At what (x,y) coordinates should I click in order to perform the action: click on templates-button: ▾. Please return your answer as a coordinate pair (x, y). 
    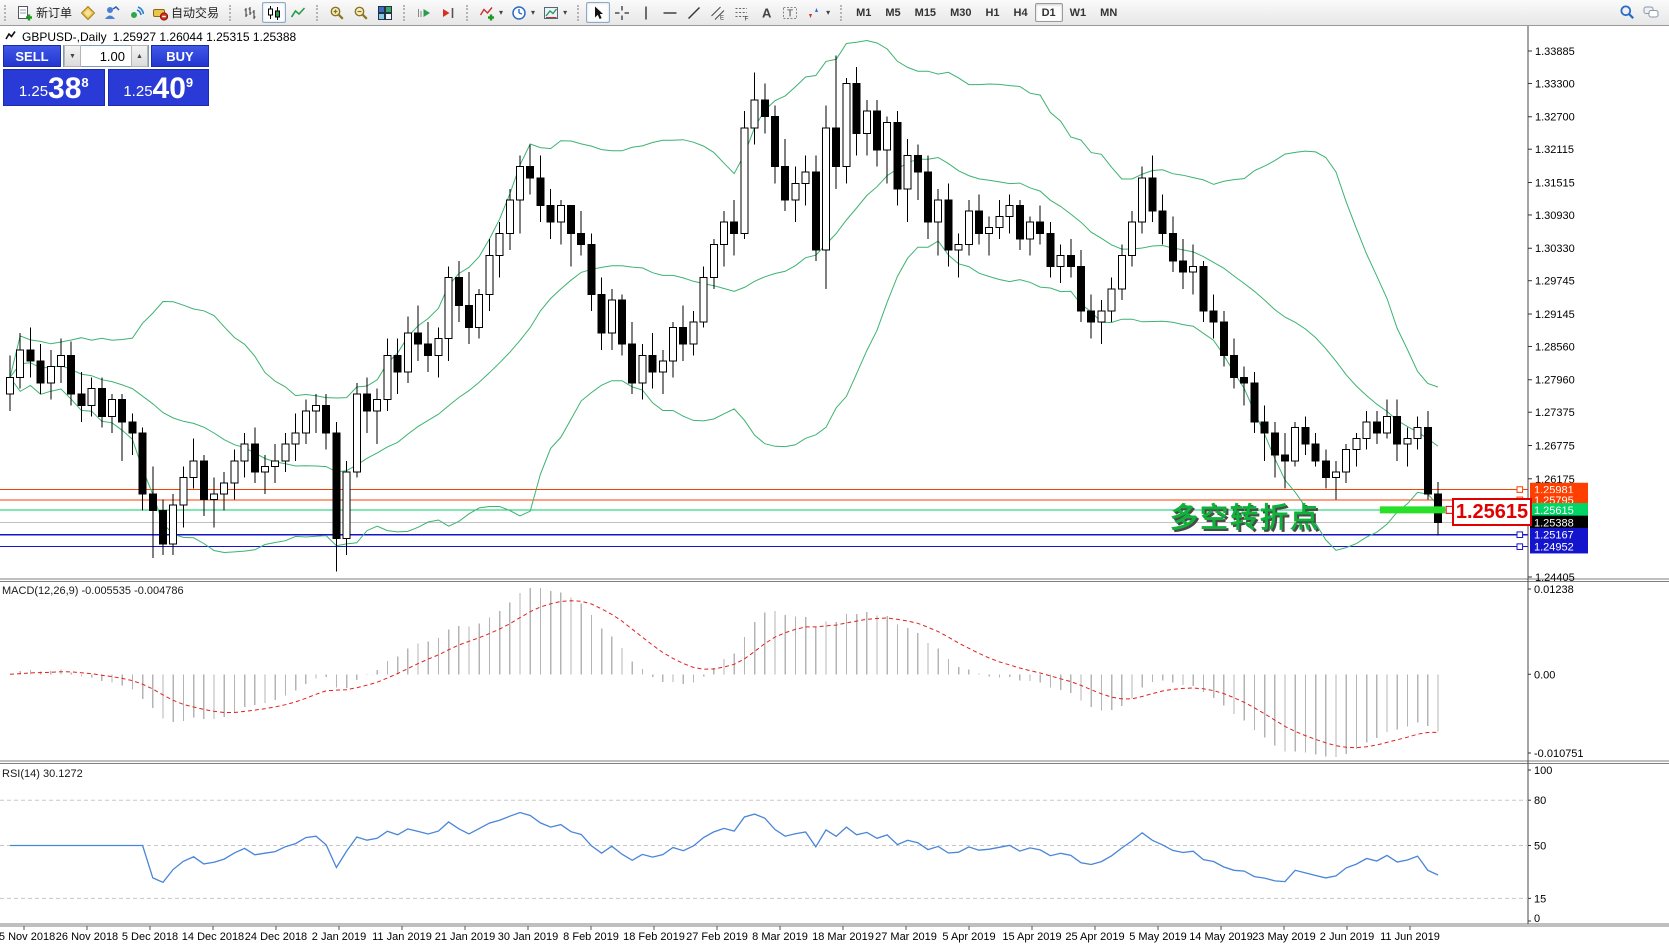
    Looking at the image, I should click on (555, 12).